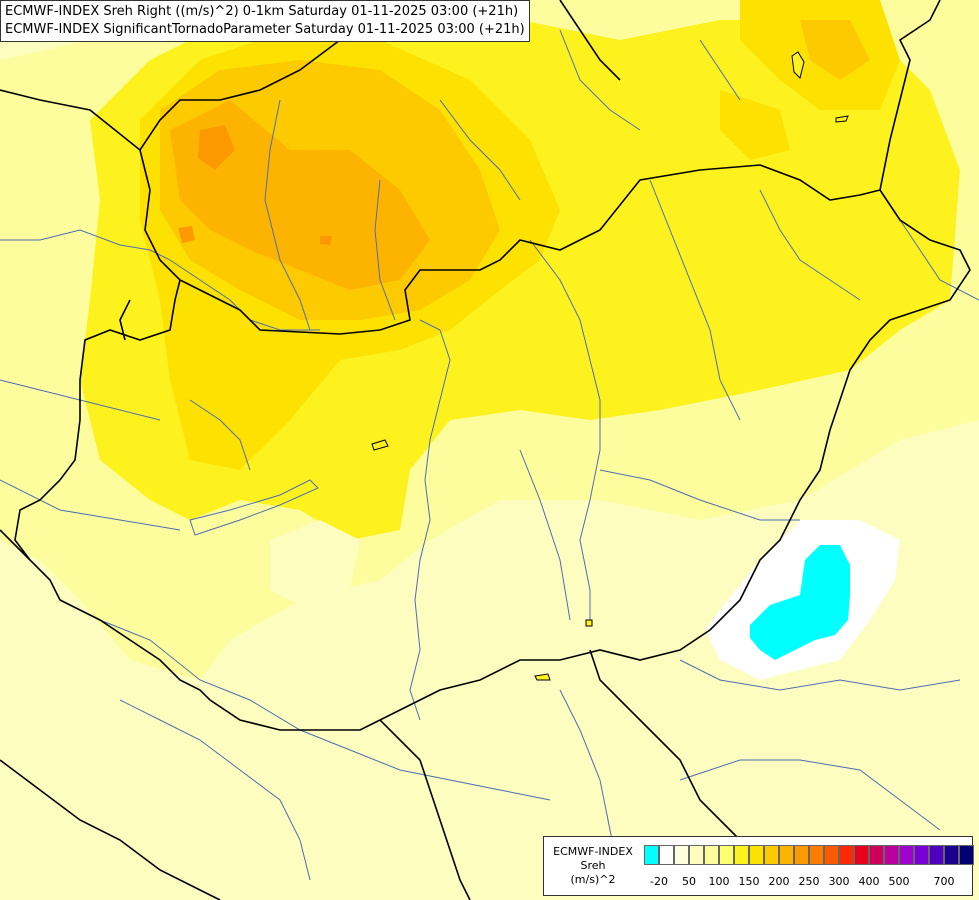 This screenshot has width=979, height=900. Describe the element at coordinates (944, 881) in the screenshot. I see `legend-tick-label: 700` at that location.